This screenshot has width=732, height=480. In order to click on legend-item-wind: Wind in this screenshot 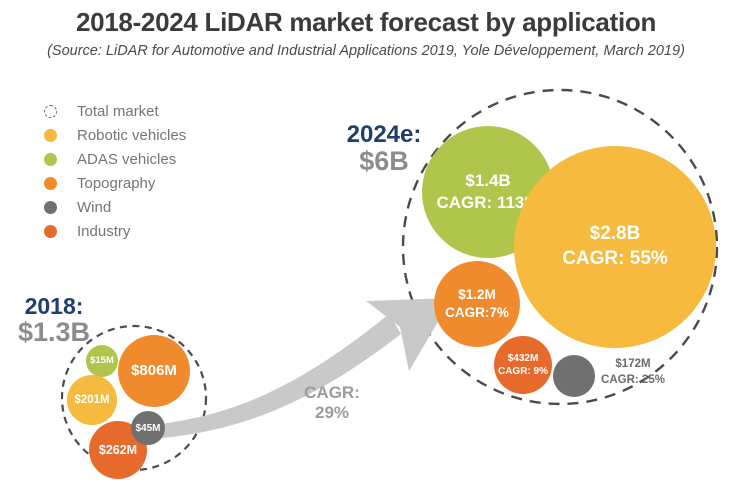, I will do `click(115, 207)`.